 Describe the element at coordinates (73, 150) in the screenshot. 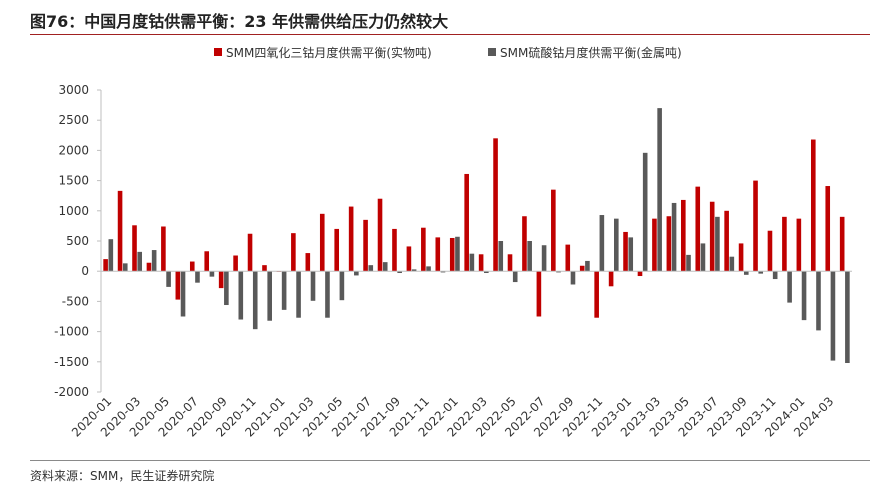

I see `y-tick-label: 2000` at that location.